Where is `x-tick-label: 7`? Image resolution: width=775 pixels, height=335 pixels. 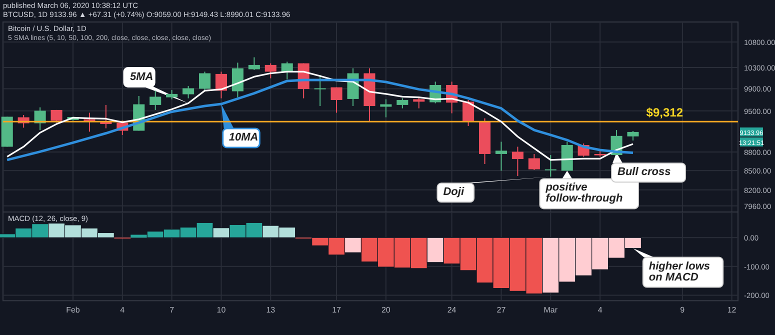
x-tick-label: 7 is located at coordinates (172, 310).